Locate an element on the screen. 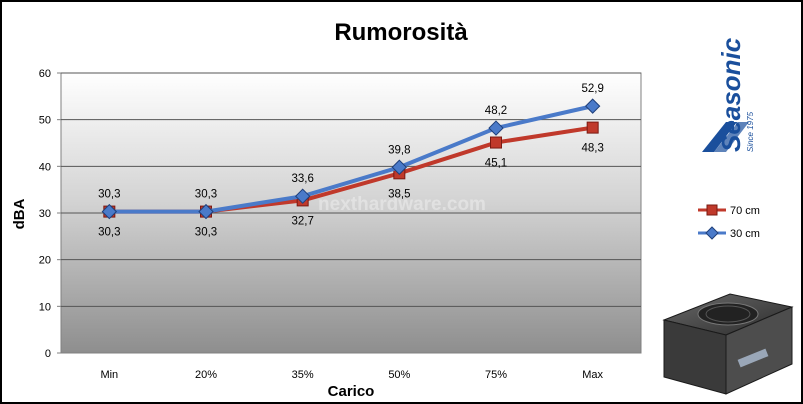 Image resolution: width=803 pixels, height=404 pixels. data-label: 33,6 is located at coordinates (302, 179).